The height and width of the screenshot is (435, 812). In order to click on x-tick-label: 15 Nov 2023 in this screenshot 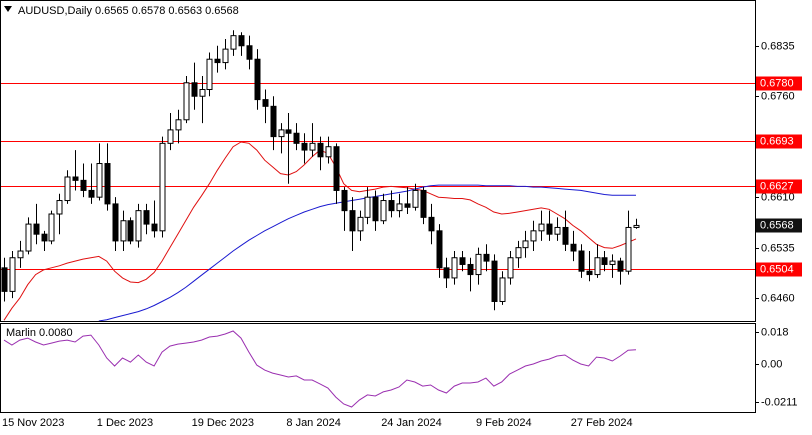, I will do `click(33, 423)`.